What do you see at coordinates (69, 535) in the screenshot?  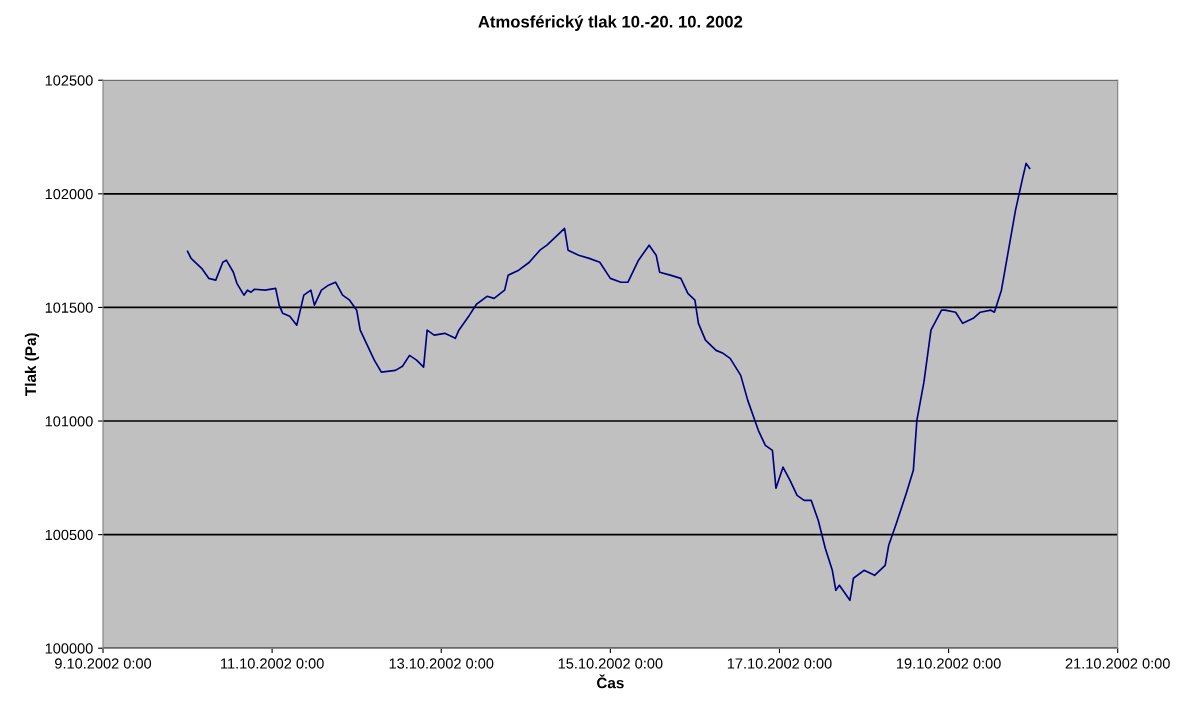 I see `y-tick-label: 100500` at bounding box center [69, 535].